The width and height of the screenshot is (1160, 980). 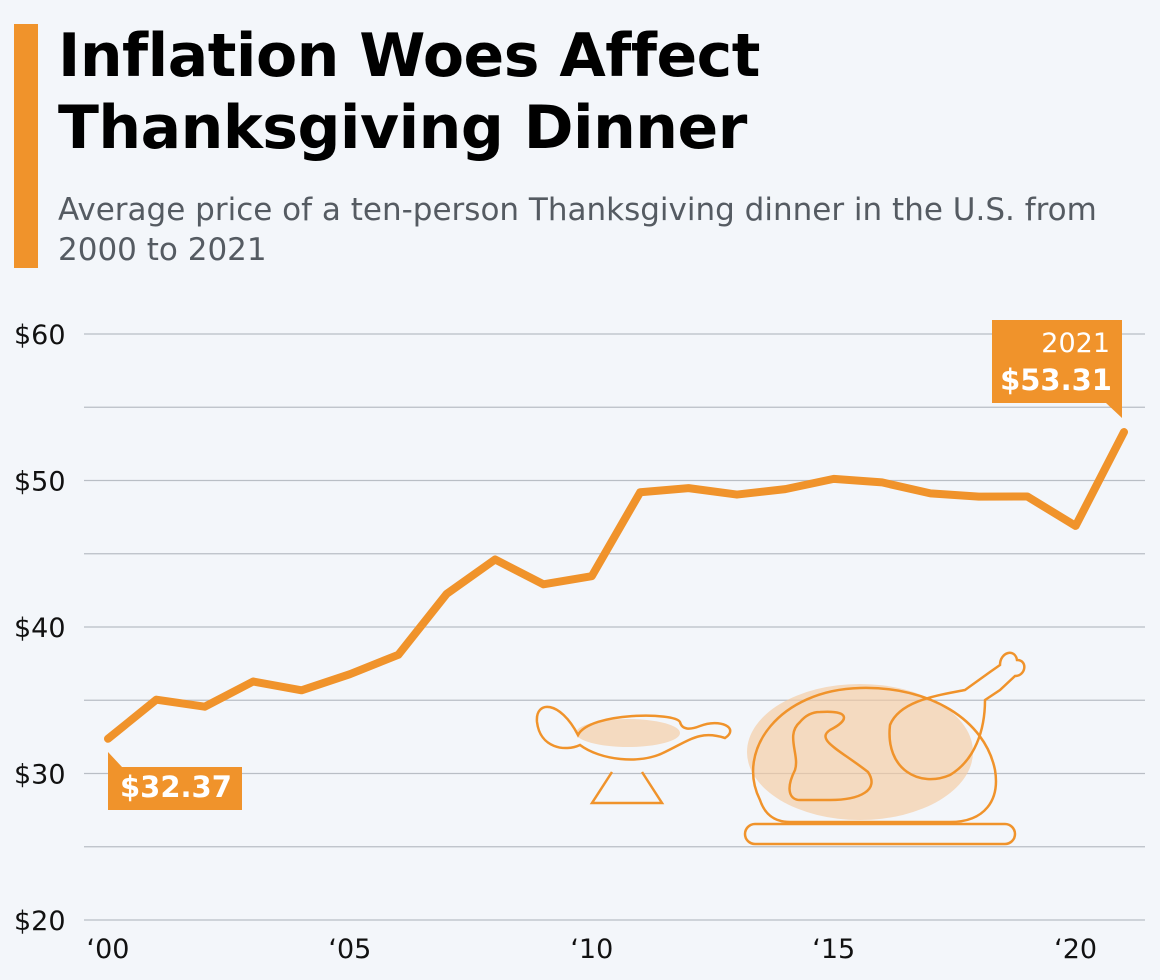 What do you see at coordinates (884, 748) in the screenshot?
I see `turkey-icon` at bounding box center [884, 748].